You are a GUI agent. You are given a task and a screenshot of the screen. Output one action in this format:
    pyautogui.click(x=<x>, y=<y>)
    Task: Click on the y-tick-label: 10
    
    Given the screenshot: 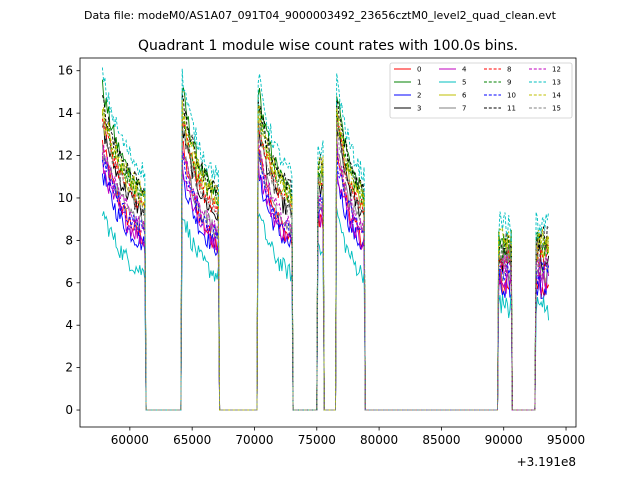 What is the action you would take?
    pyautogui.click(x=65, y=198)
    